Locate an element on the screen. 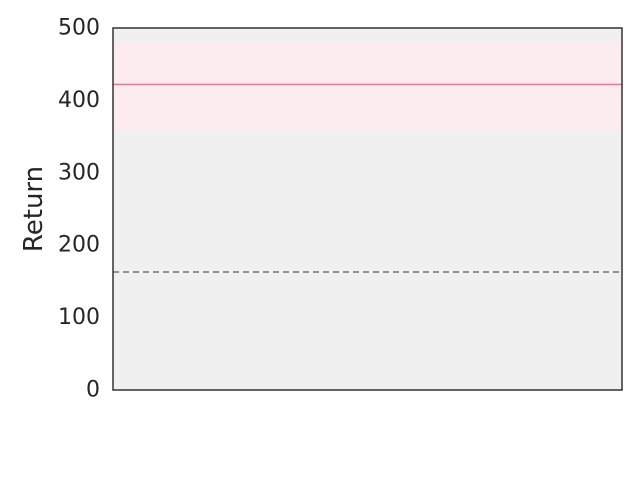 Image resolution: width=640 pixels, height=484 pixels. y-tick-label: 500 is located at coordinates (79, 28).